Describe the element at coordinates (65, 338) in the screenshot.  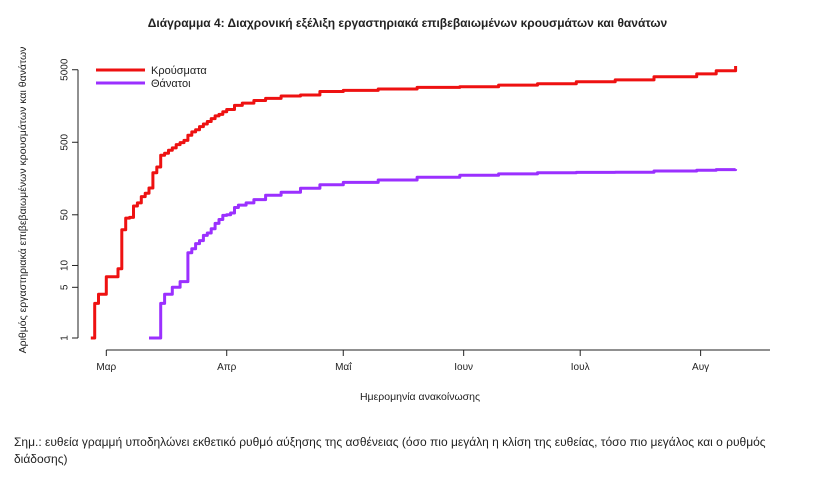
I see `y-tick-label: 1` at that location.